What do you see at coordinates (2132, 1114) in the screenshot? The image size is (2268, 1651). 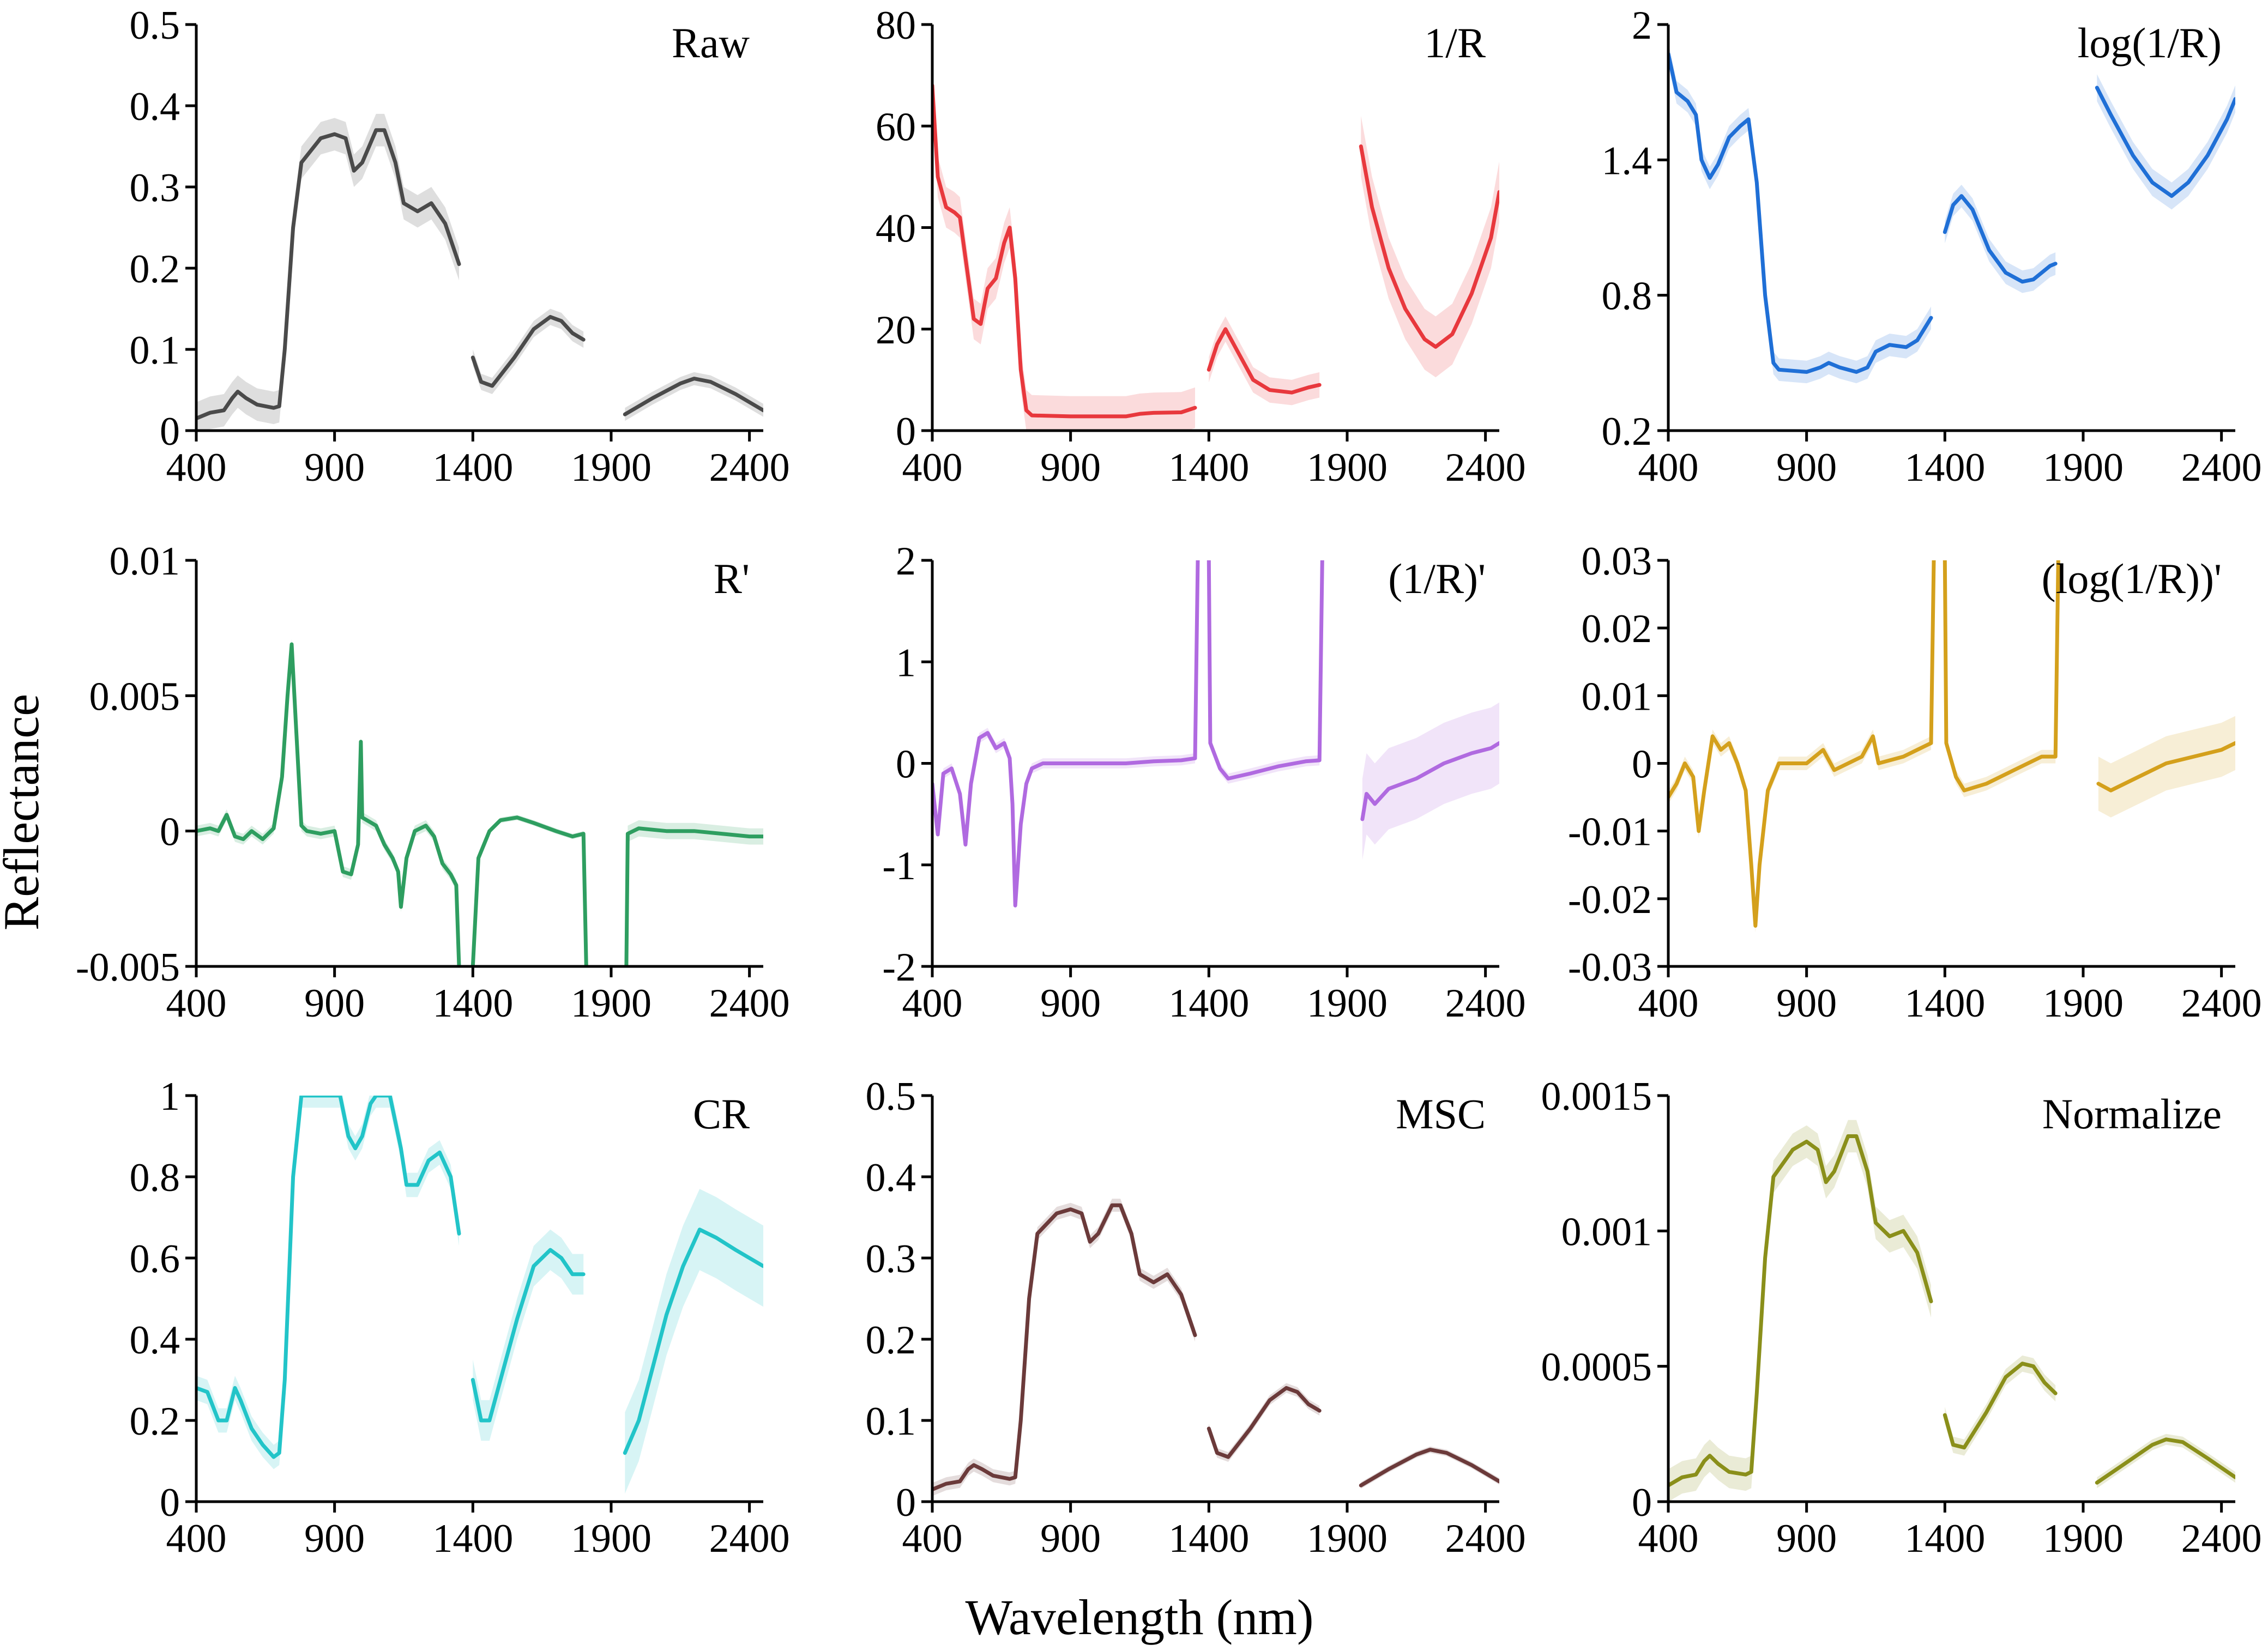 I see `panel-title: Normalize` at bounding box center [2132, 1114].